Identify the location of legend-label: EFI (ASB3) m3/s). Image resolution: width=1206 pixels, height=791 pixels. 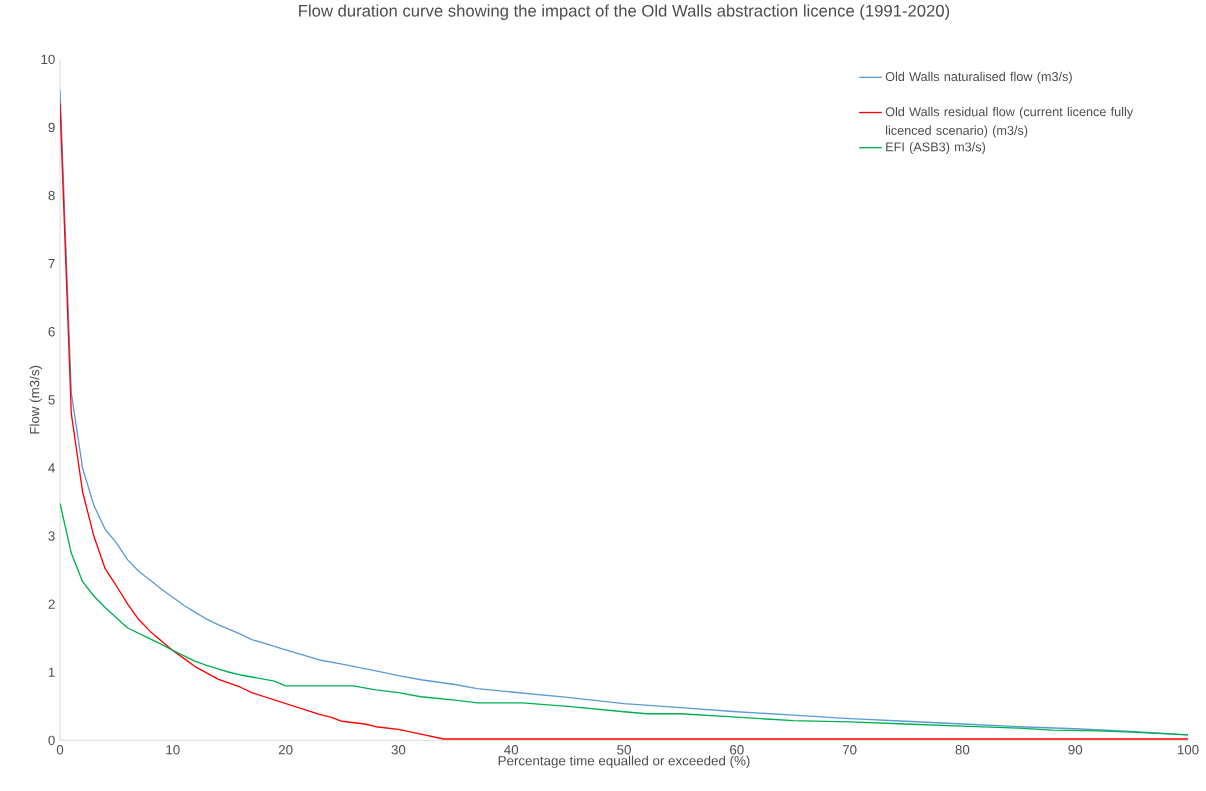
(936, 147).